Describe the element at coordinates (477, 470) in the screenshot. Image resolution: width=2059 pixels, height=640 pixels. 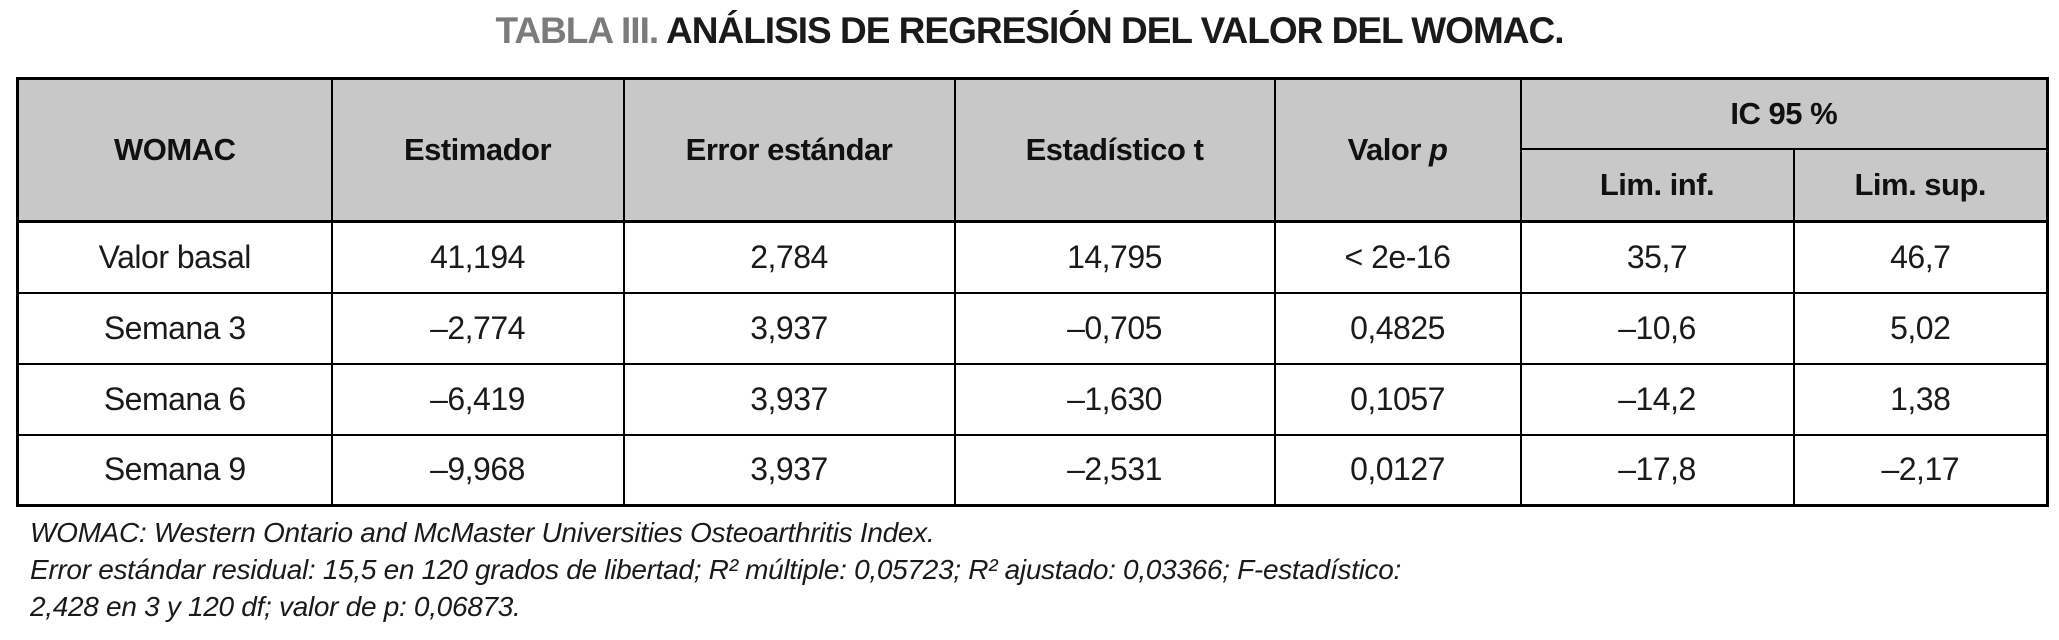
I see `value-cell: –9,968` at that location.